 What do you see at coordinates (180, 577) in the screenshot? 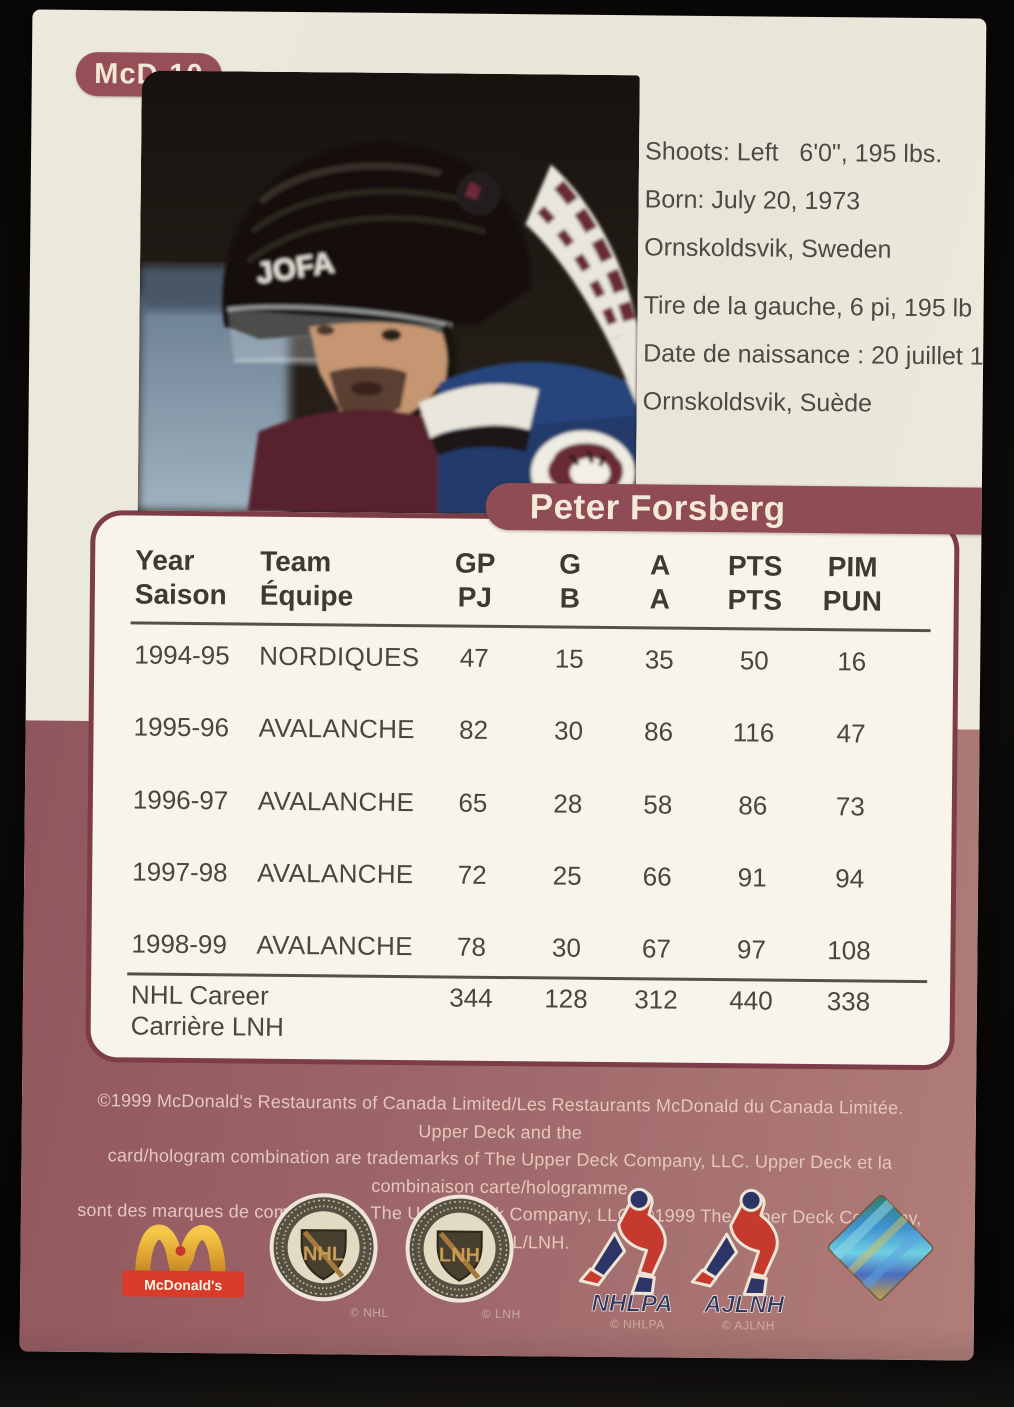
I see `header-year: Year Saison` at bounding box center [180, 577].